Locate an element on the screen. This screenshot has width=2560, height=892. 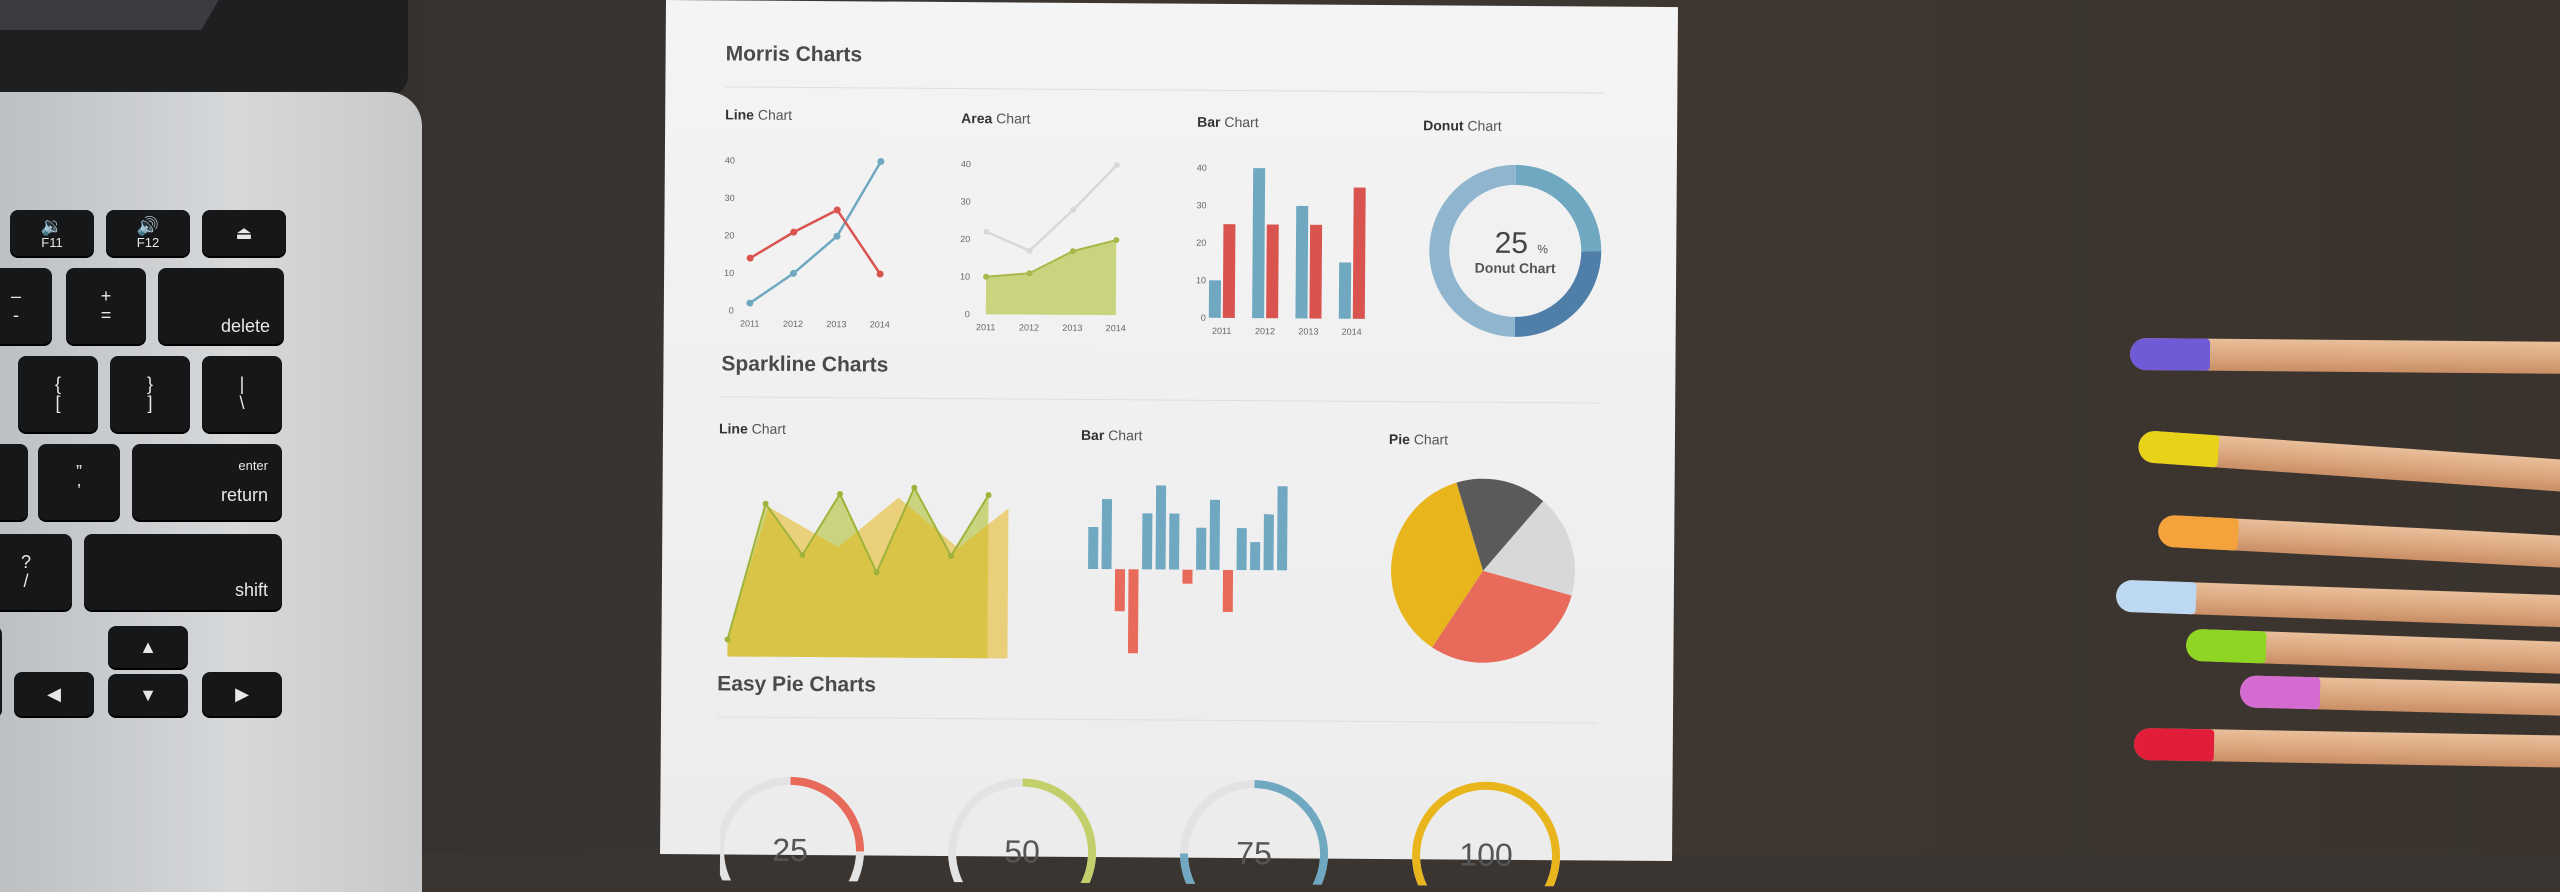
volume-up-icon: 🔊 is located at coordinates (148, 225).